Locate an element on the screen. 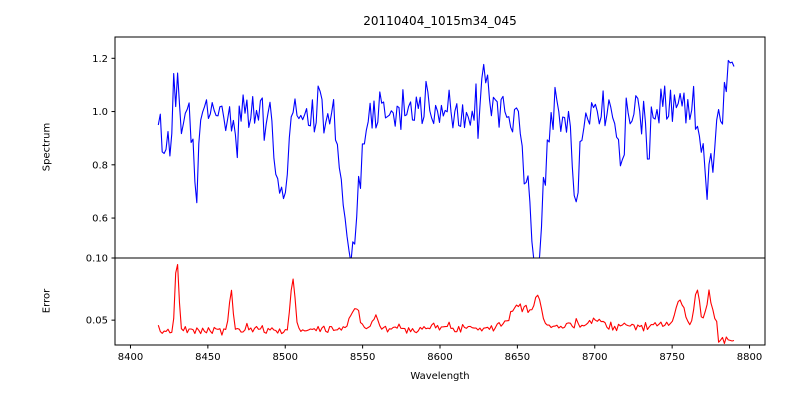 This screenshot has width=800, height=400. chart-title: 20110404_1015m34_045 is located at coordinates (440, 21).